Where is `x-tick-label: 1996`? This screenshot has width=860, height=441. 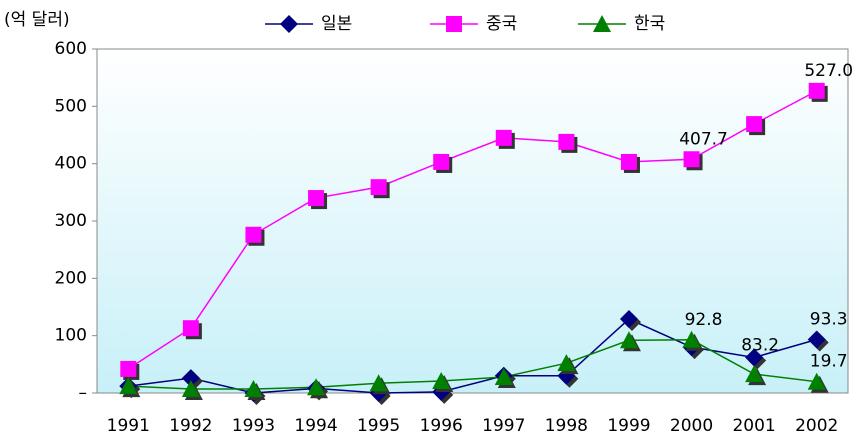 x-tick-label: 1996 is located at coordinates (441, 426).